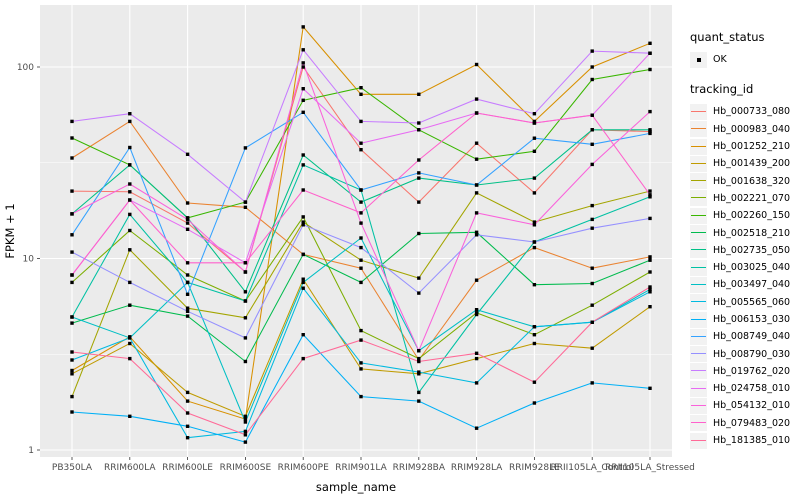 The image size is (800, 500). I want to click on legend-title-tracking-id: tracking_id, so click(722, 89).